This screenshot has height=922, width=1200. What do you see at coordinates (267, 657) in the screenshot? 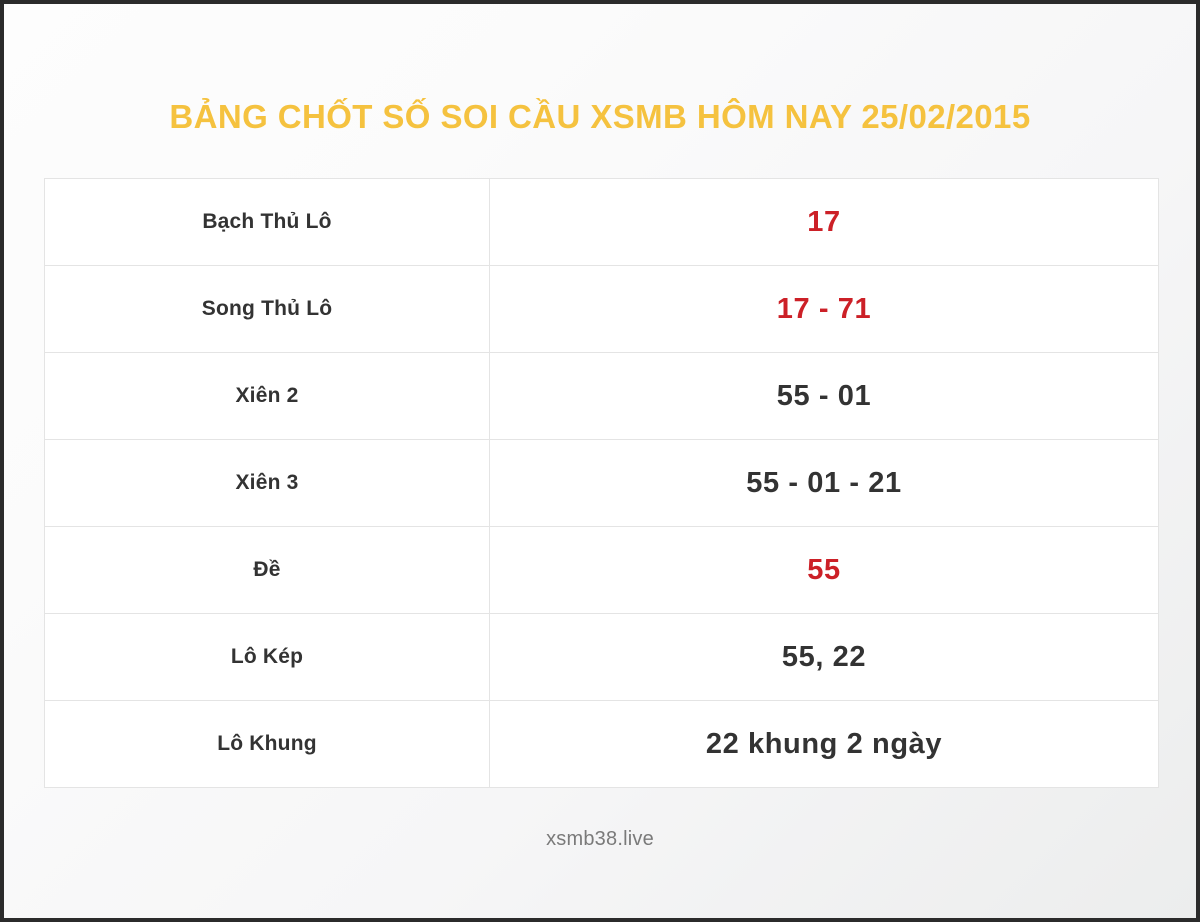
I see `row-label-lo-kep: Lô Kép` at bounding box center [267, 657].